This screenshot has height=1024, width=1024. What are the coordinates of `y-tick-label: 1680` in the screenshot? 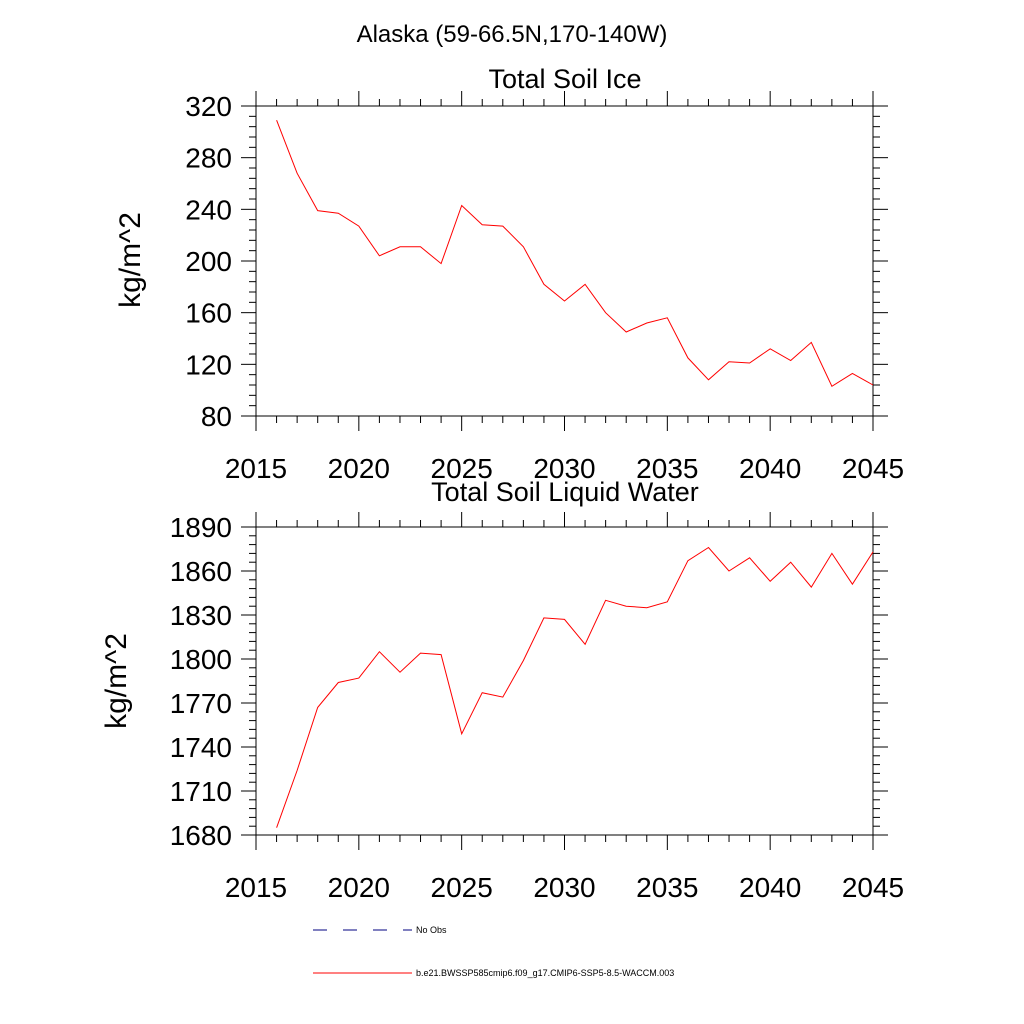 It's located at (201, 835).